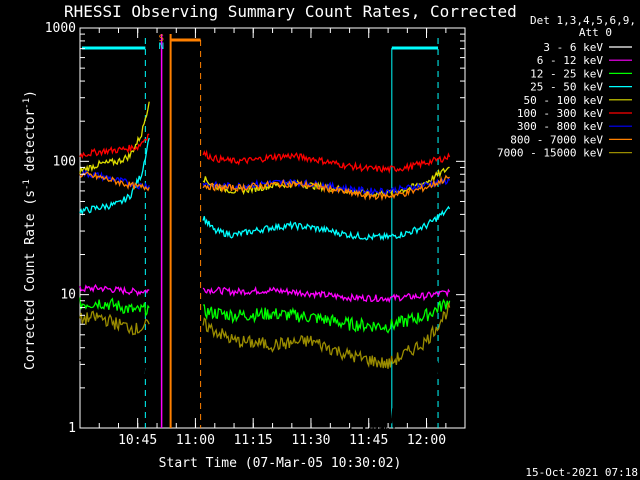  Describe the element at coordinates (310, 440) in the screenshot. I see `x-tick-label: 11:30` at that location.